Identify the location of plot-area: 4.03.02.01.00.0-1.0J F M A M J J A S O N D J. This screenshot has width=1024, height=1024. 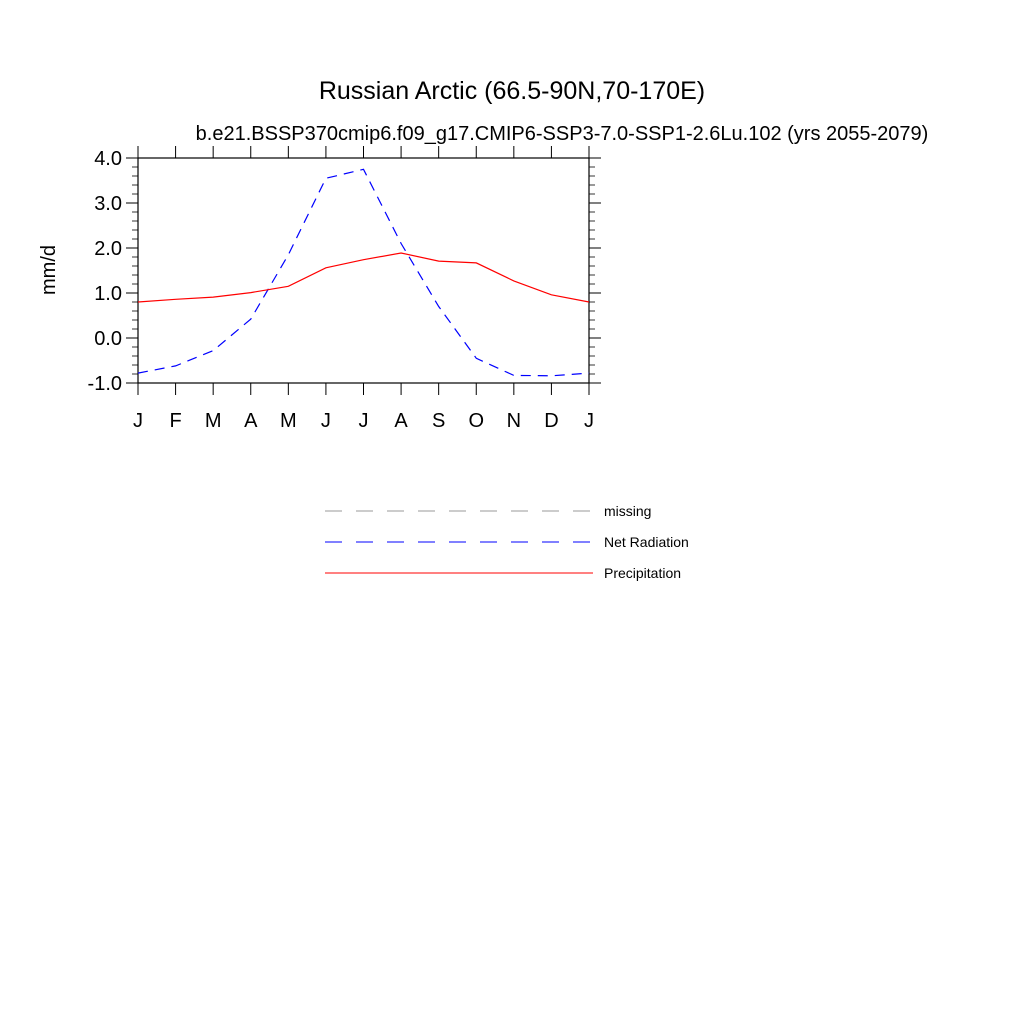
(344, 289).